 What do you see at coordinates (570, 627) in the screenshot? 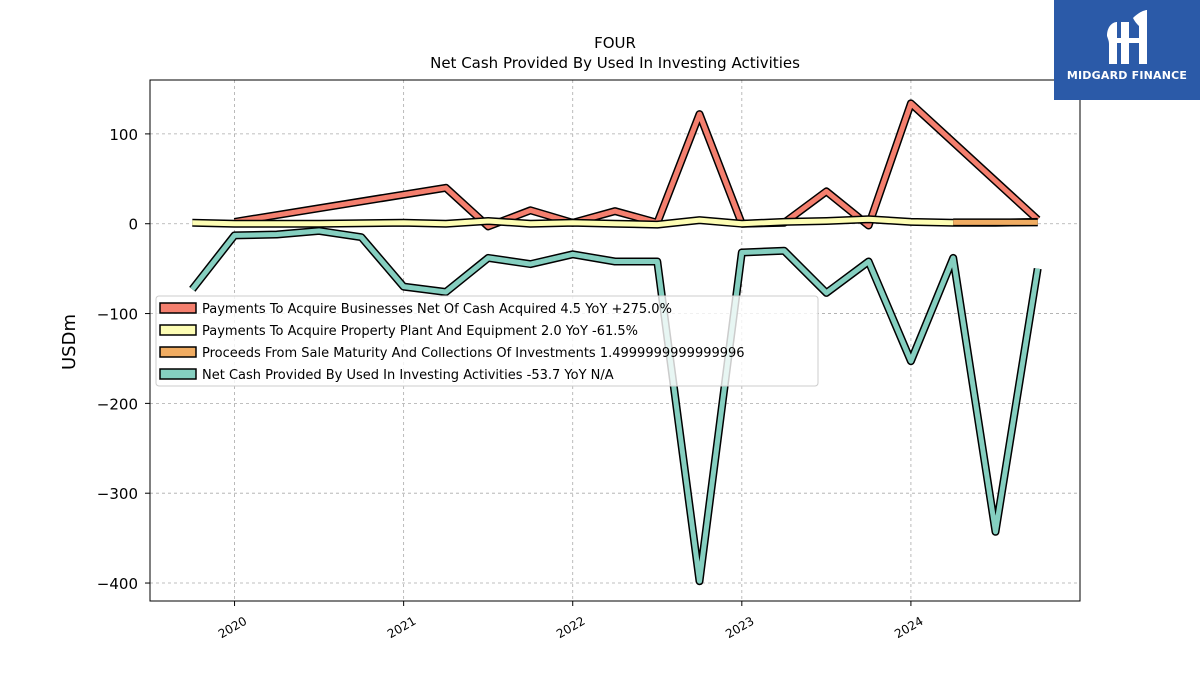
I see `x-tick-label: 2022` at bounding box center [570, 627].